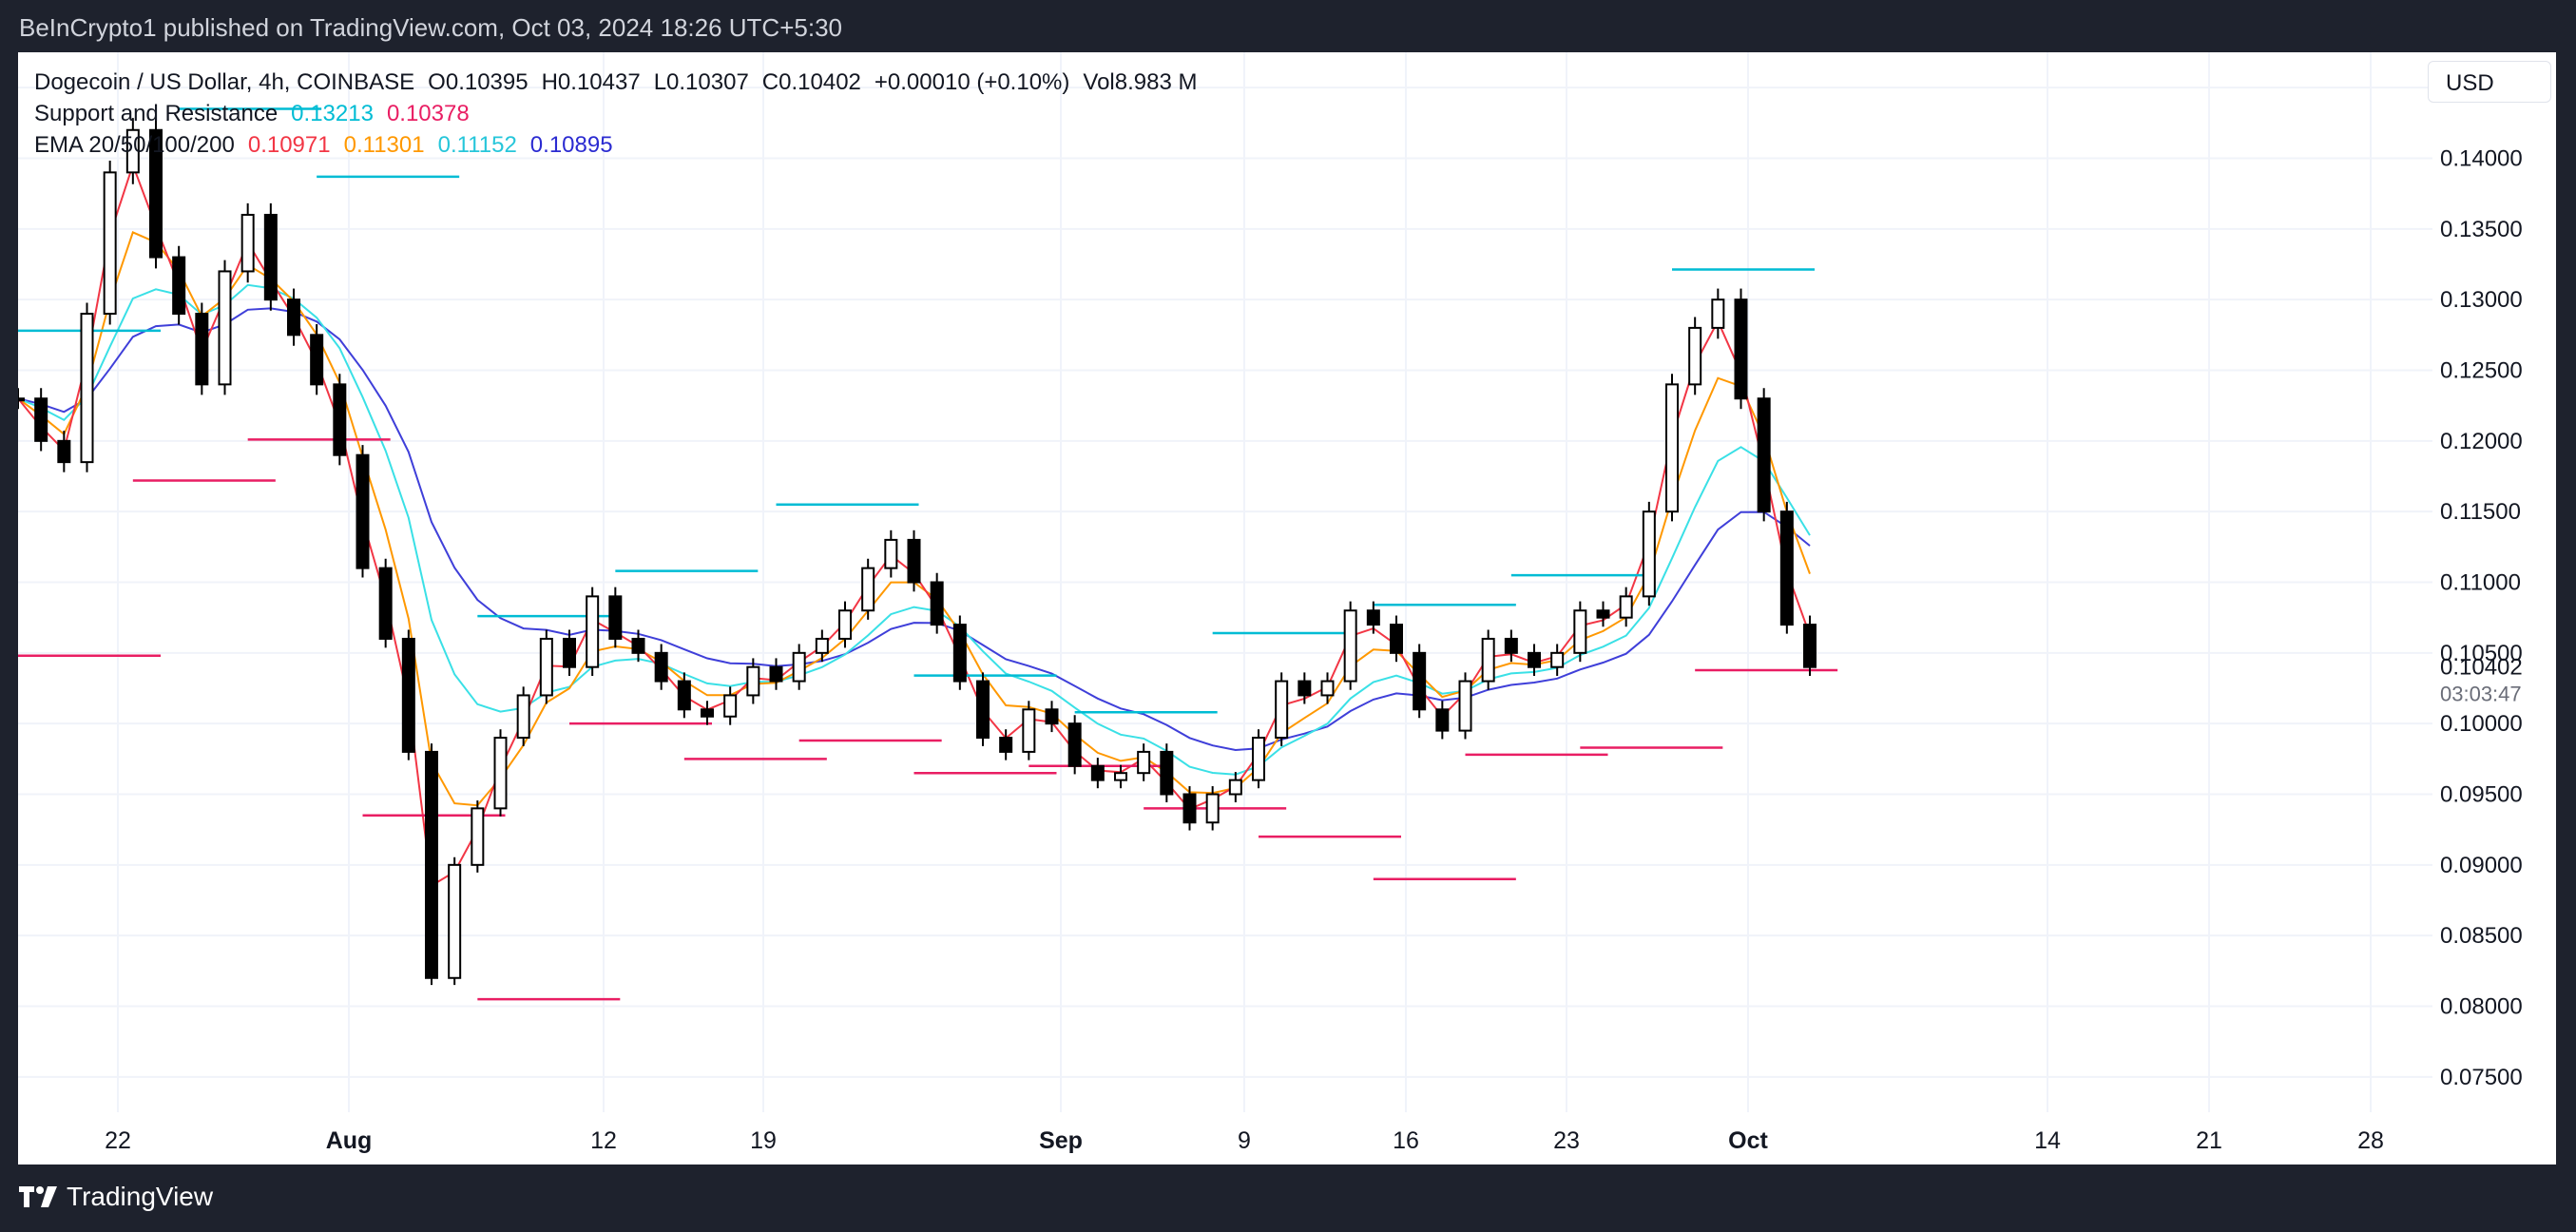 The height and width of the screenshot is (1232, 2576). What do you see at coordinates (478, 82) in the screenshot?
I see `ohlc-open: O0.10395` at bounding box center [478, 82].